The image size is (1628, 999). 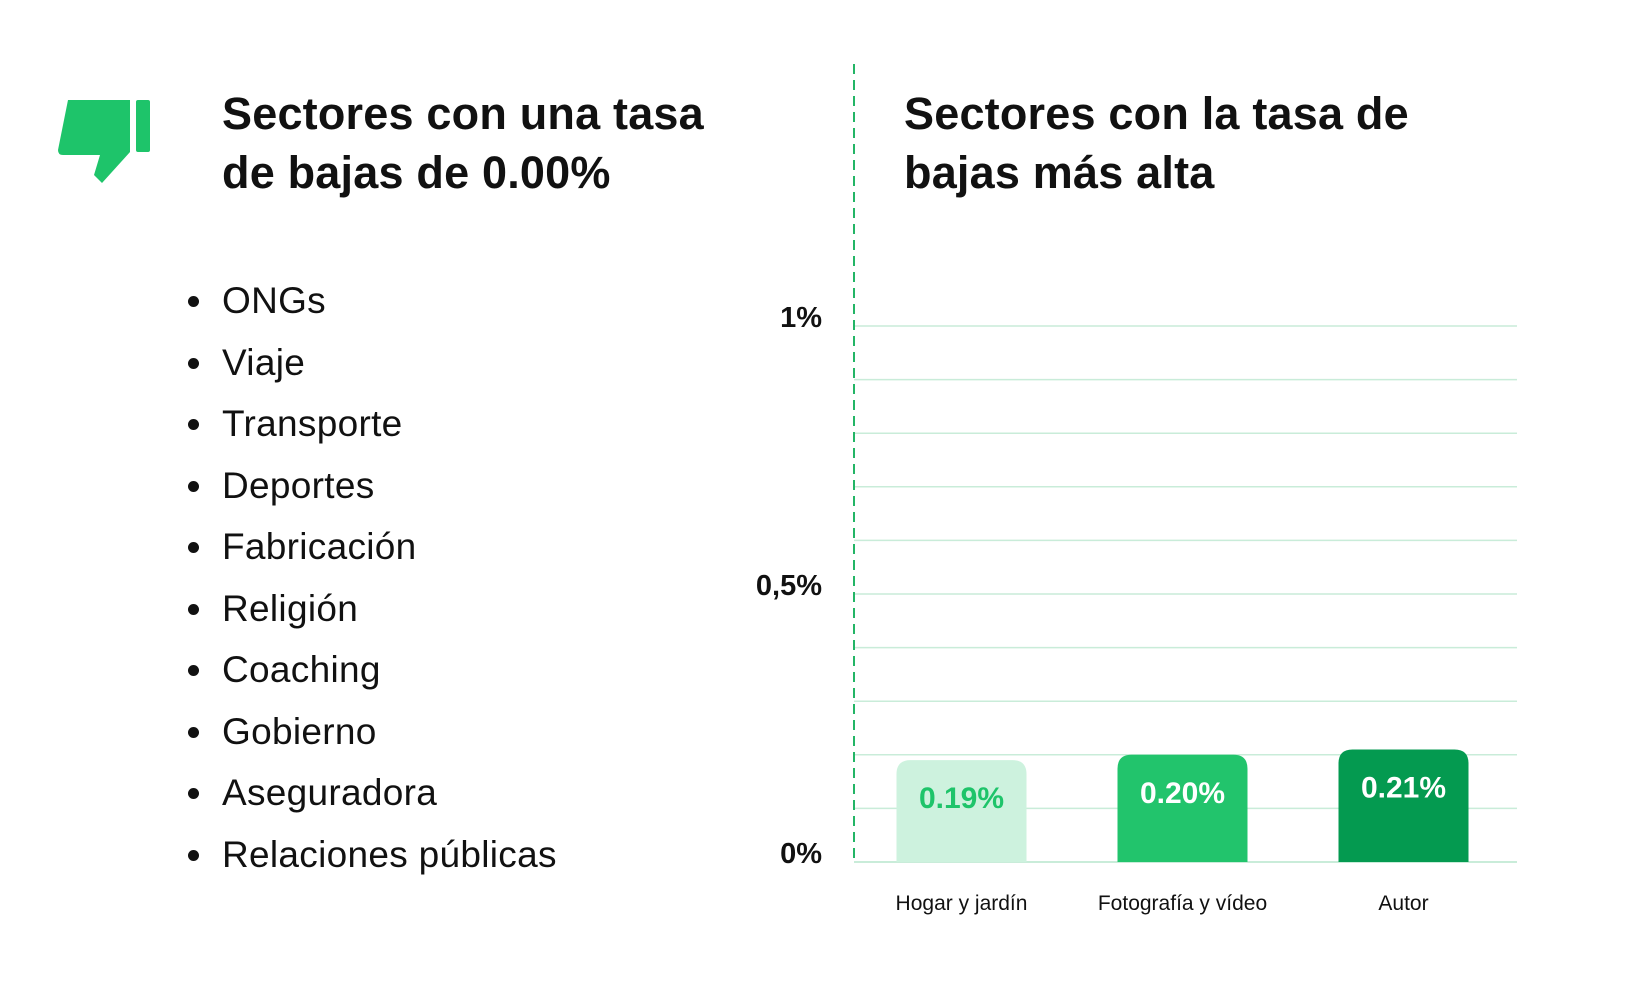 I want to click on list-item: Aseguradora, so click(x=372, y=793).